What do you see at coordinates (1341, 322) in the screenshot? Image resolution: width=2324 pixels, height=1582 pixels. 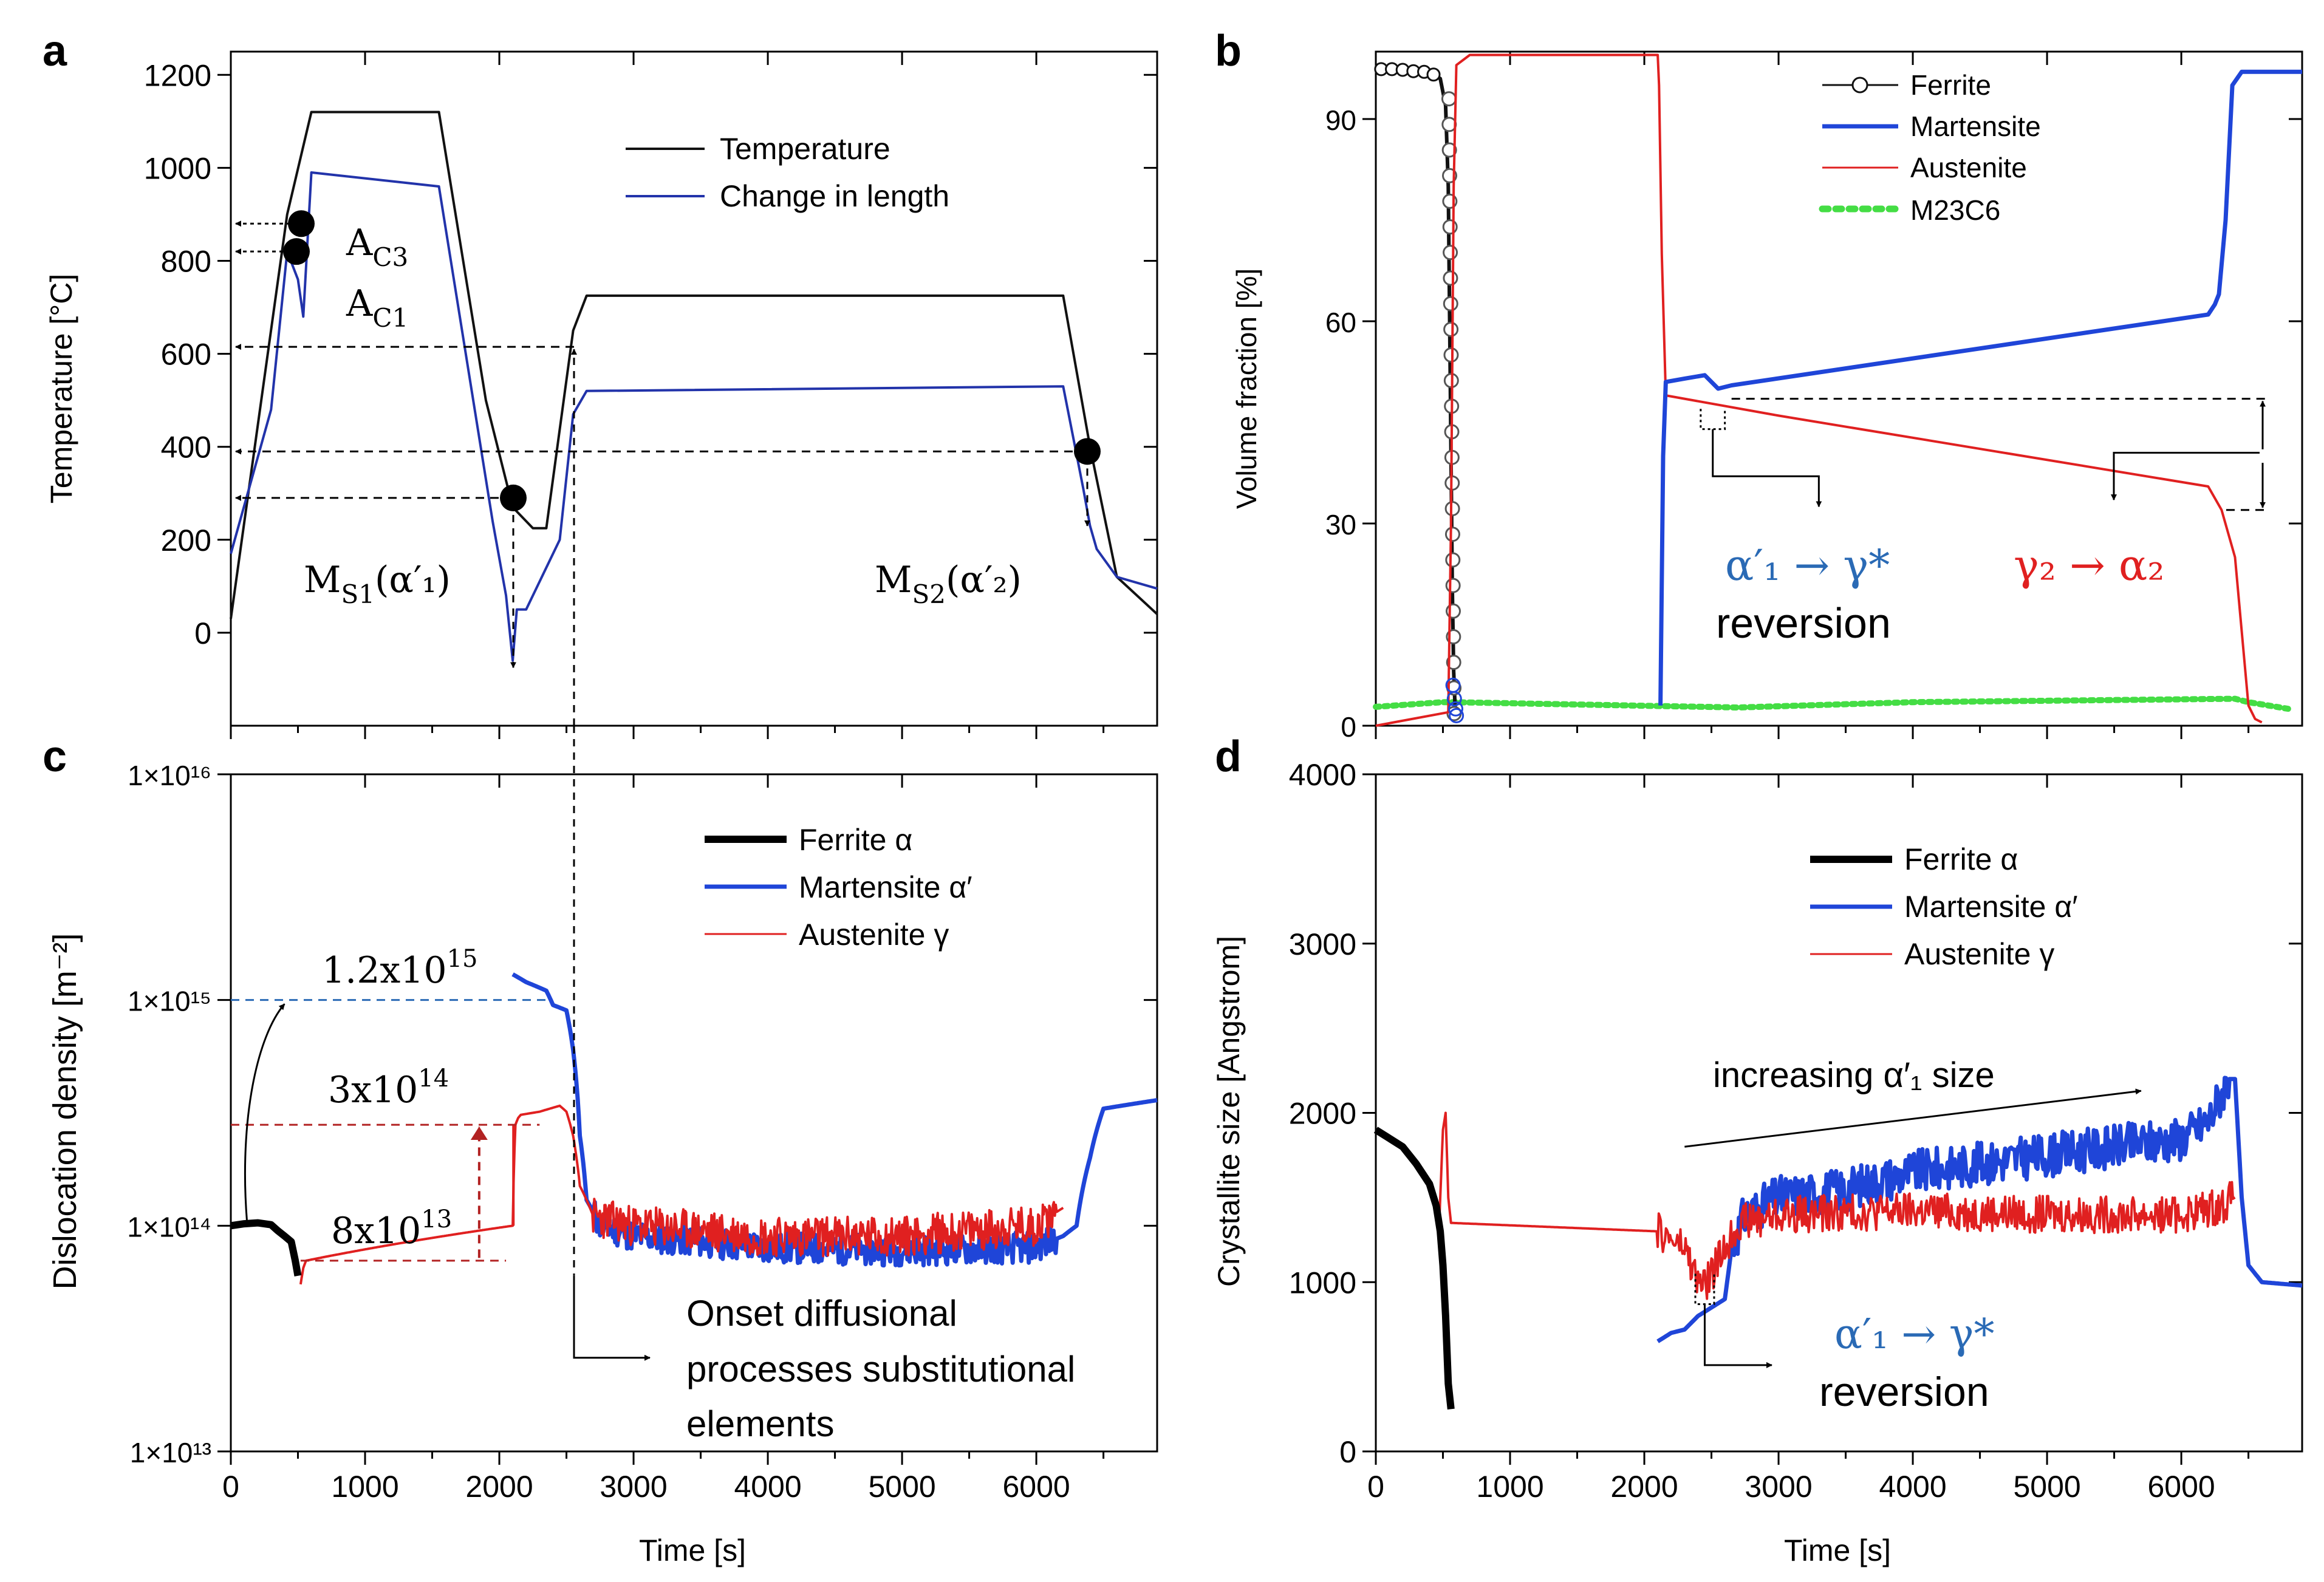 I see `y-tick-label: 60` at bounding box center [1341, 322].